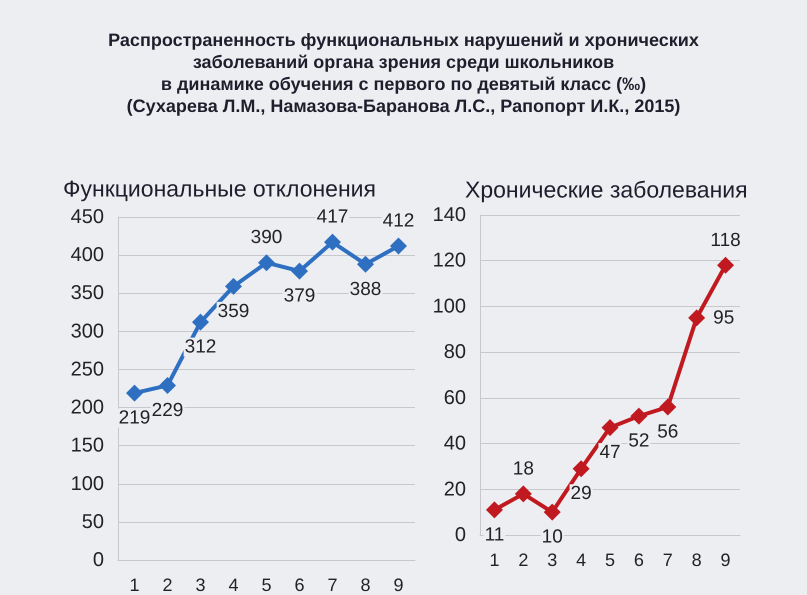 This screenshot has height=595, width=807. Describe the element at coordinates (455, 397) in the screenshot. I see `y-tick-label: 60` at that location.